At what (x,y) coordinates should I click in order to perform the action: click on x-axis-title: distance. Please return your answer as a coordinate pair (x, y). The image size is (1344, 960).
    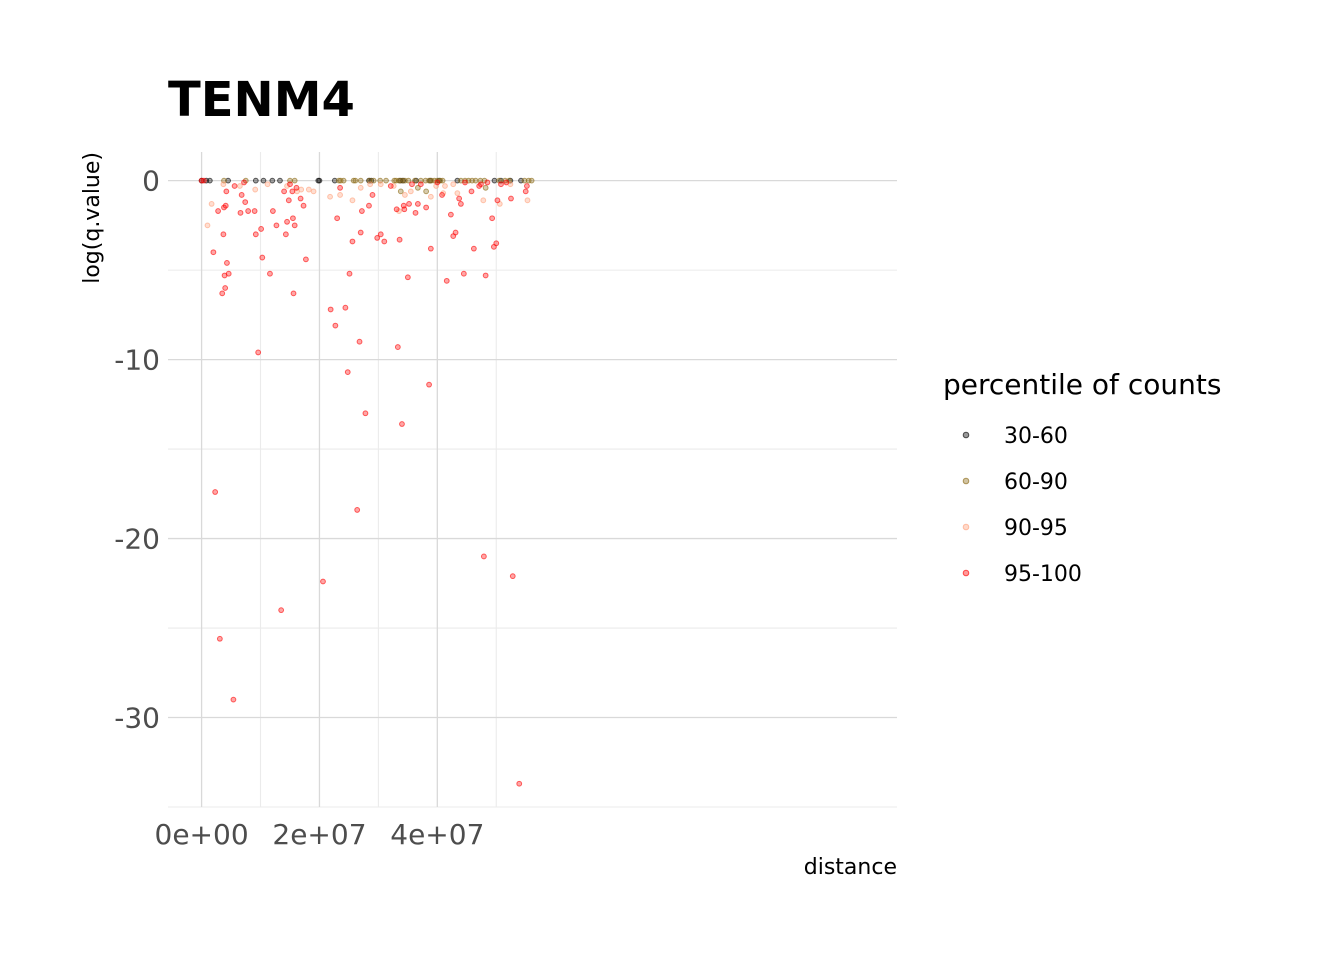
    Looking at the image, I should click on (850, 867).